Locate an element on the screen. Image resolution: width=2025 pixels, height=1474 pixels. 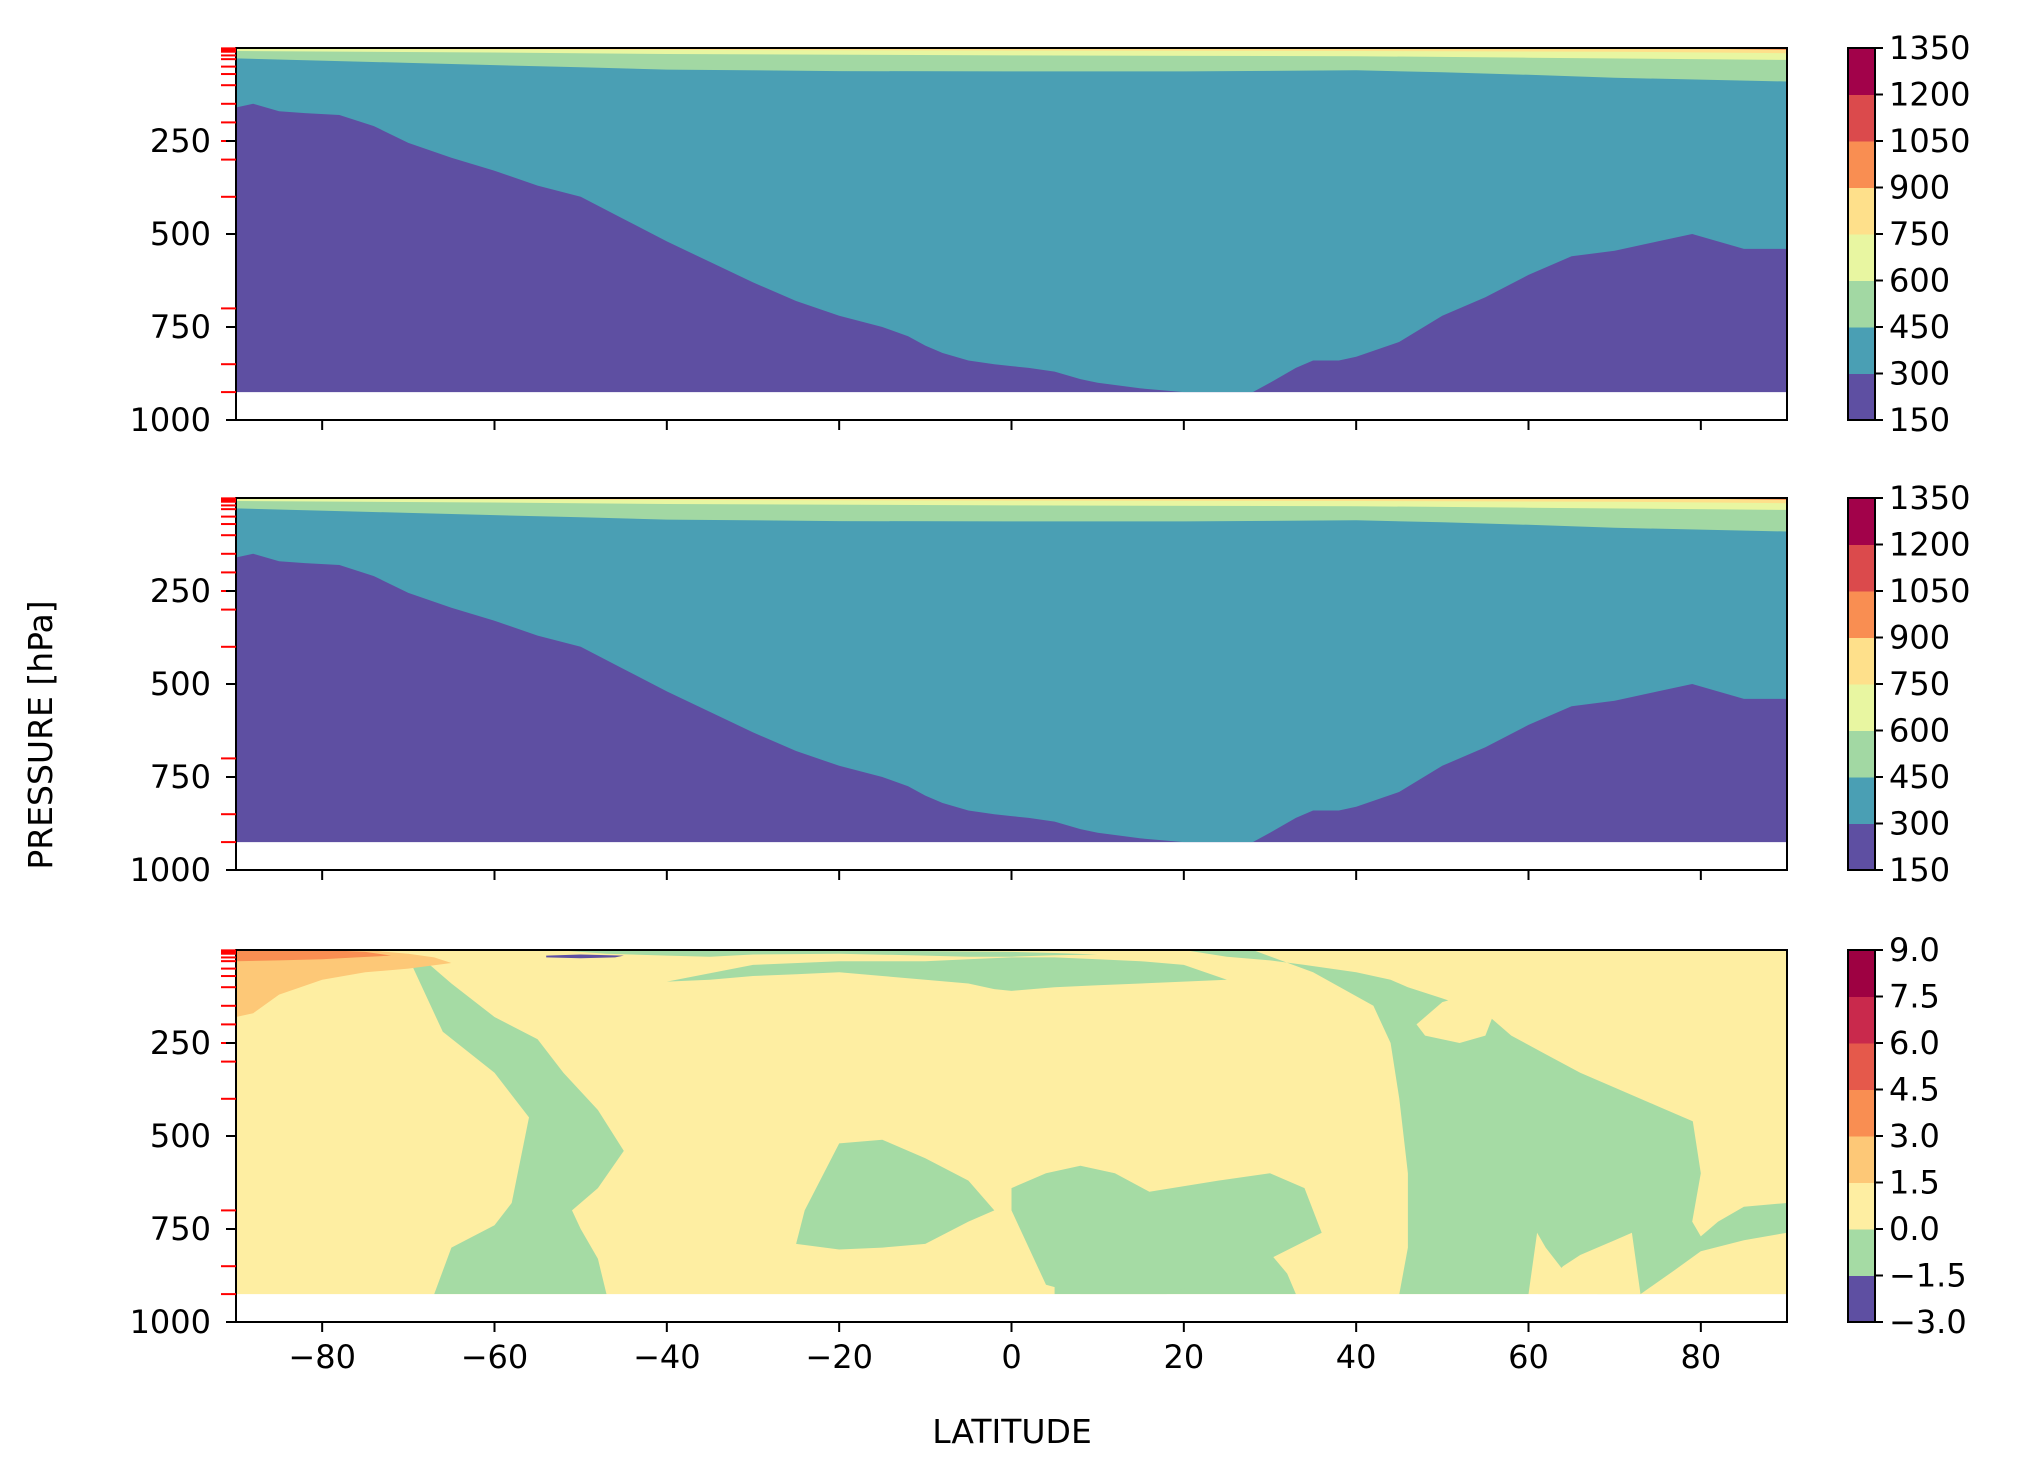
colorbar-tick-label: 4.5 is located at coordinates (1914, 1090).